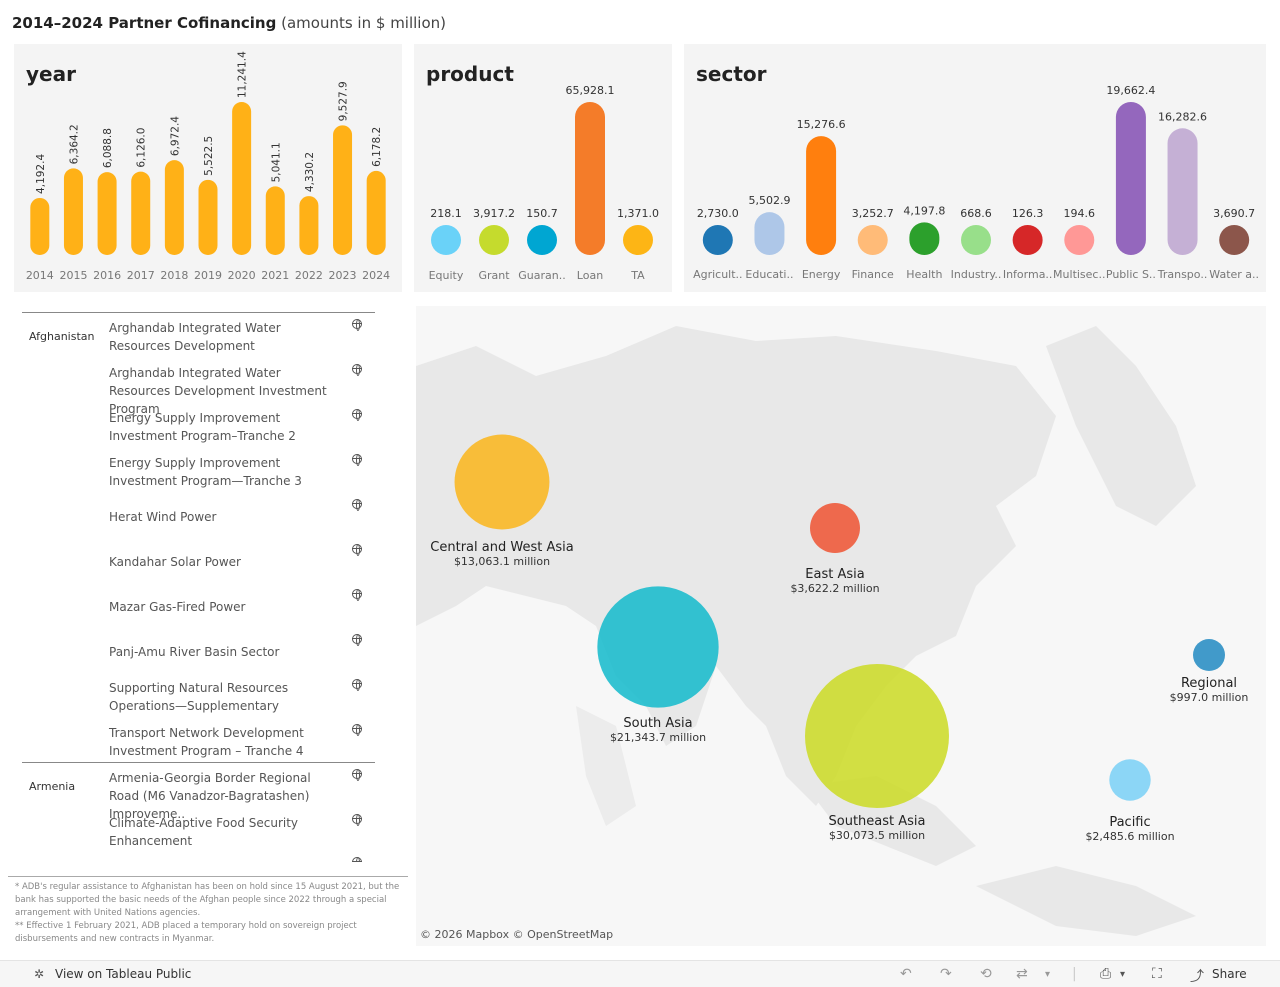 The image size is (1280, 987). I want to click on bar-2020, so click(242, 178).